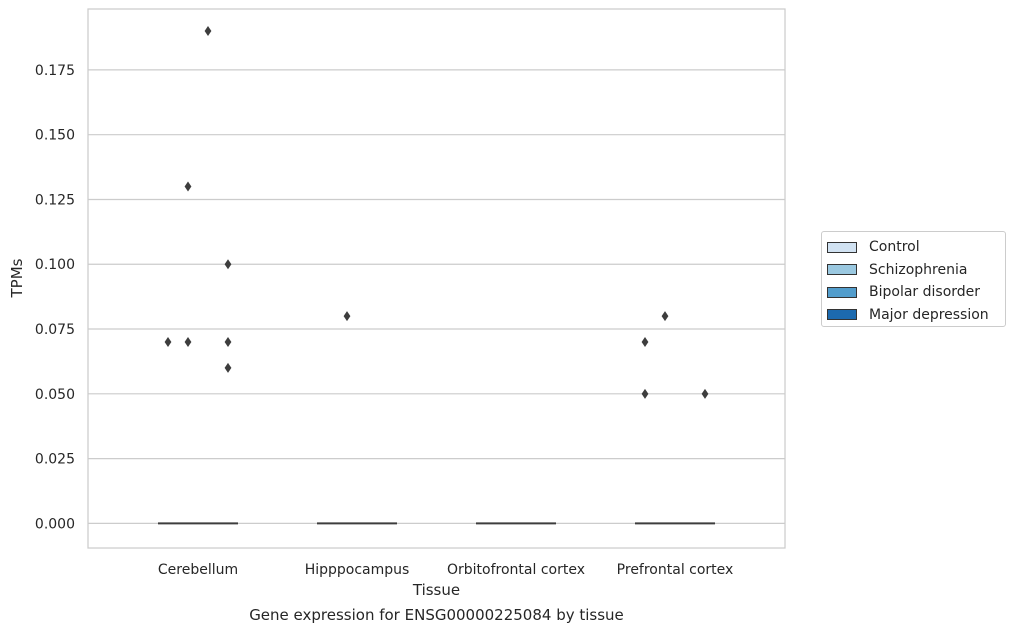 This screenshot has height=634, width=1017. Describe the element at coordinates (55, 395) in the screenshot. I see `y-tick-label: 0.050` at that location.